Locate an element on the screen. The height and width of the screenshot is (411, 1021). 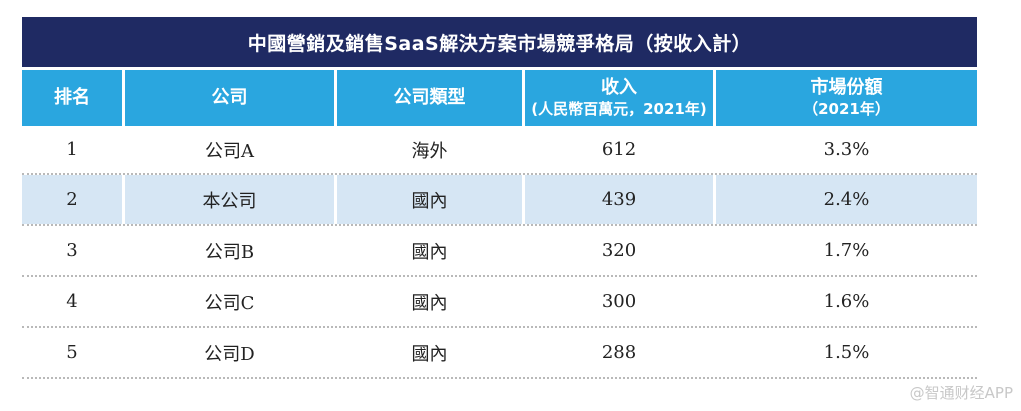
header-market-share: 市場份額 （2021年） is located at coordinates (846, 98).